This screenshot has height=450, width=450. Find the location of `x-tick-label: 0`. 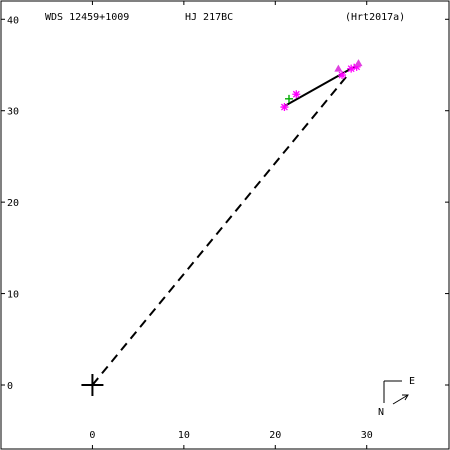

x-tick-label: 0 is located at coordinates (92, 435).